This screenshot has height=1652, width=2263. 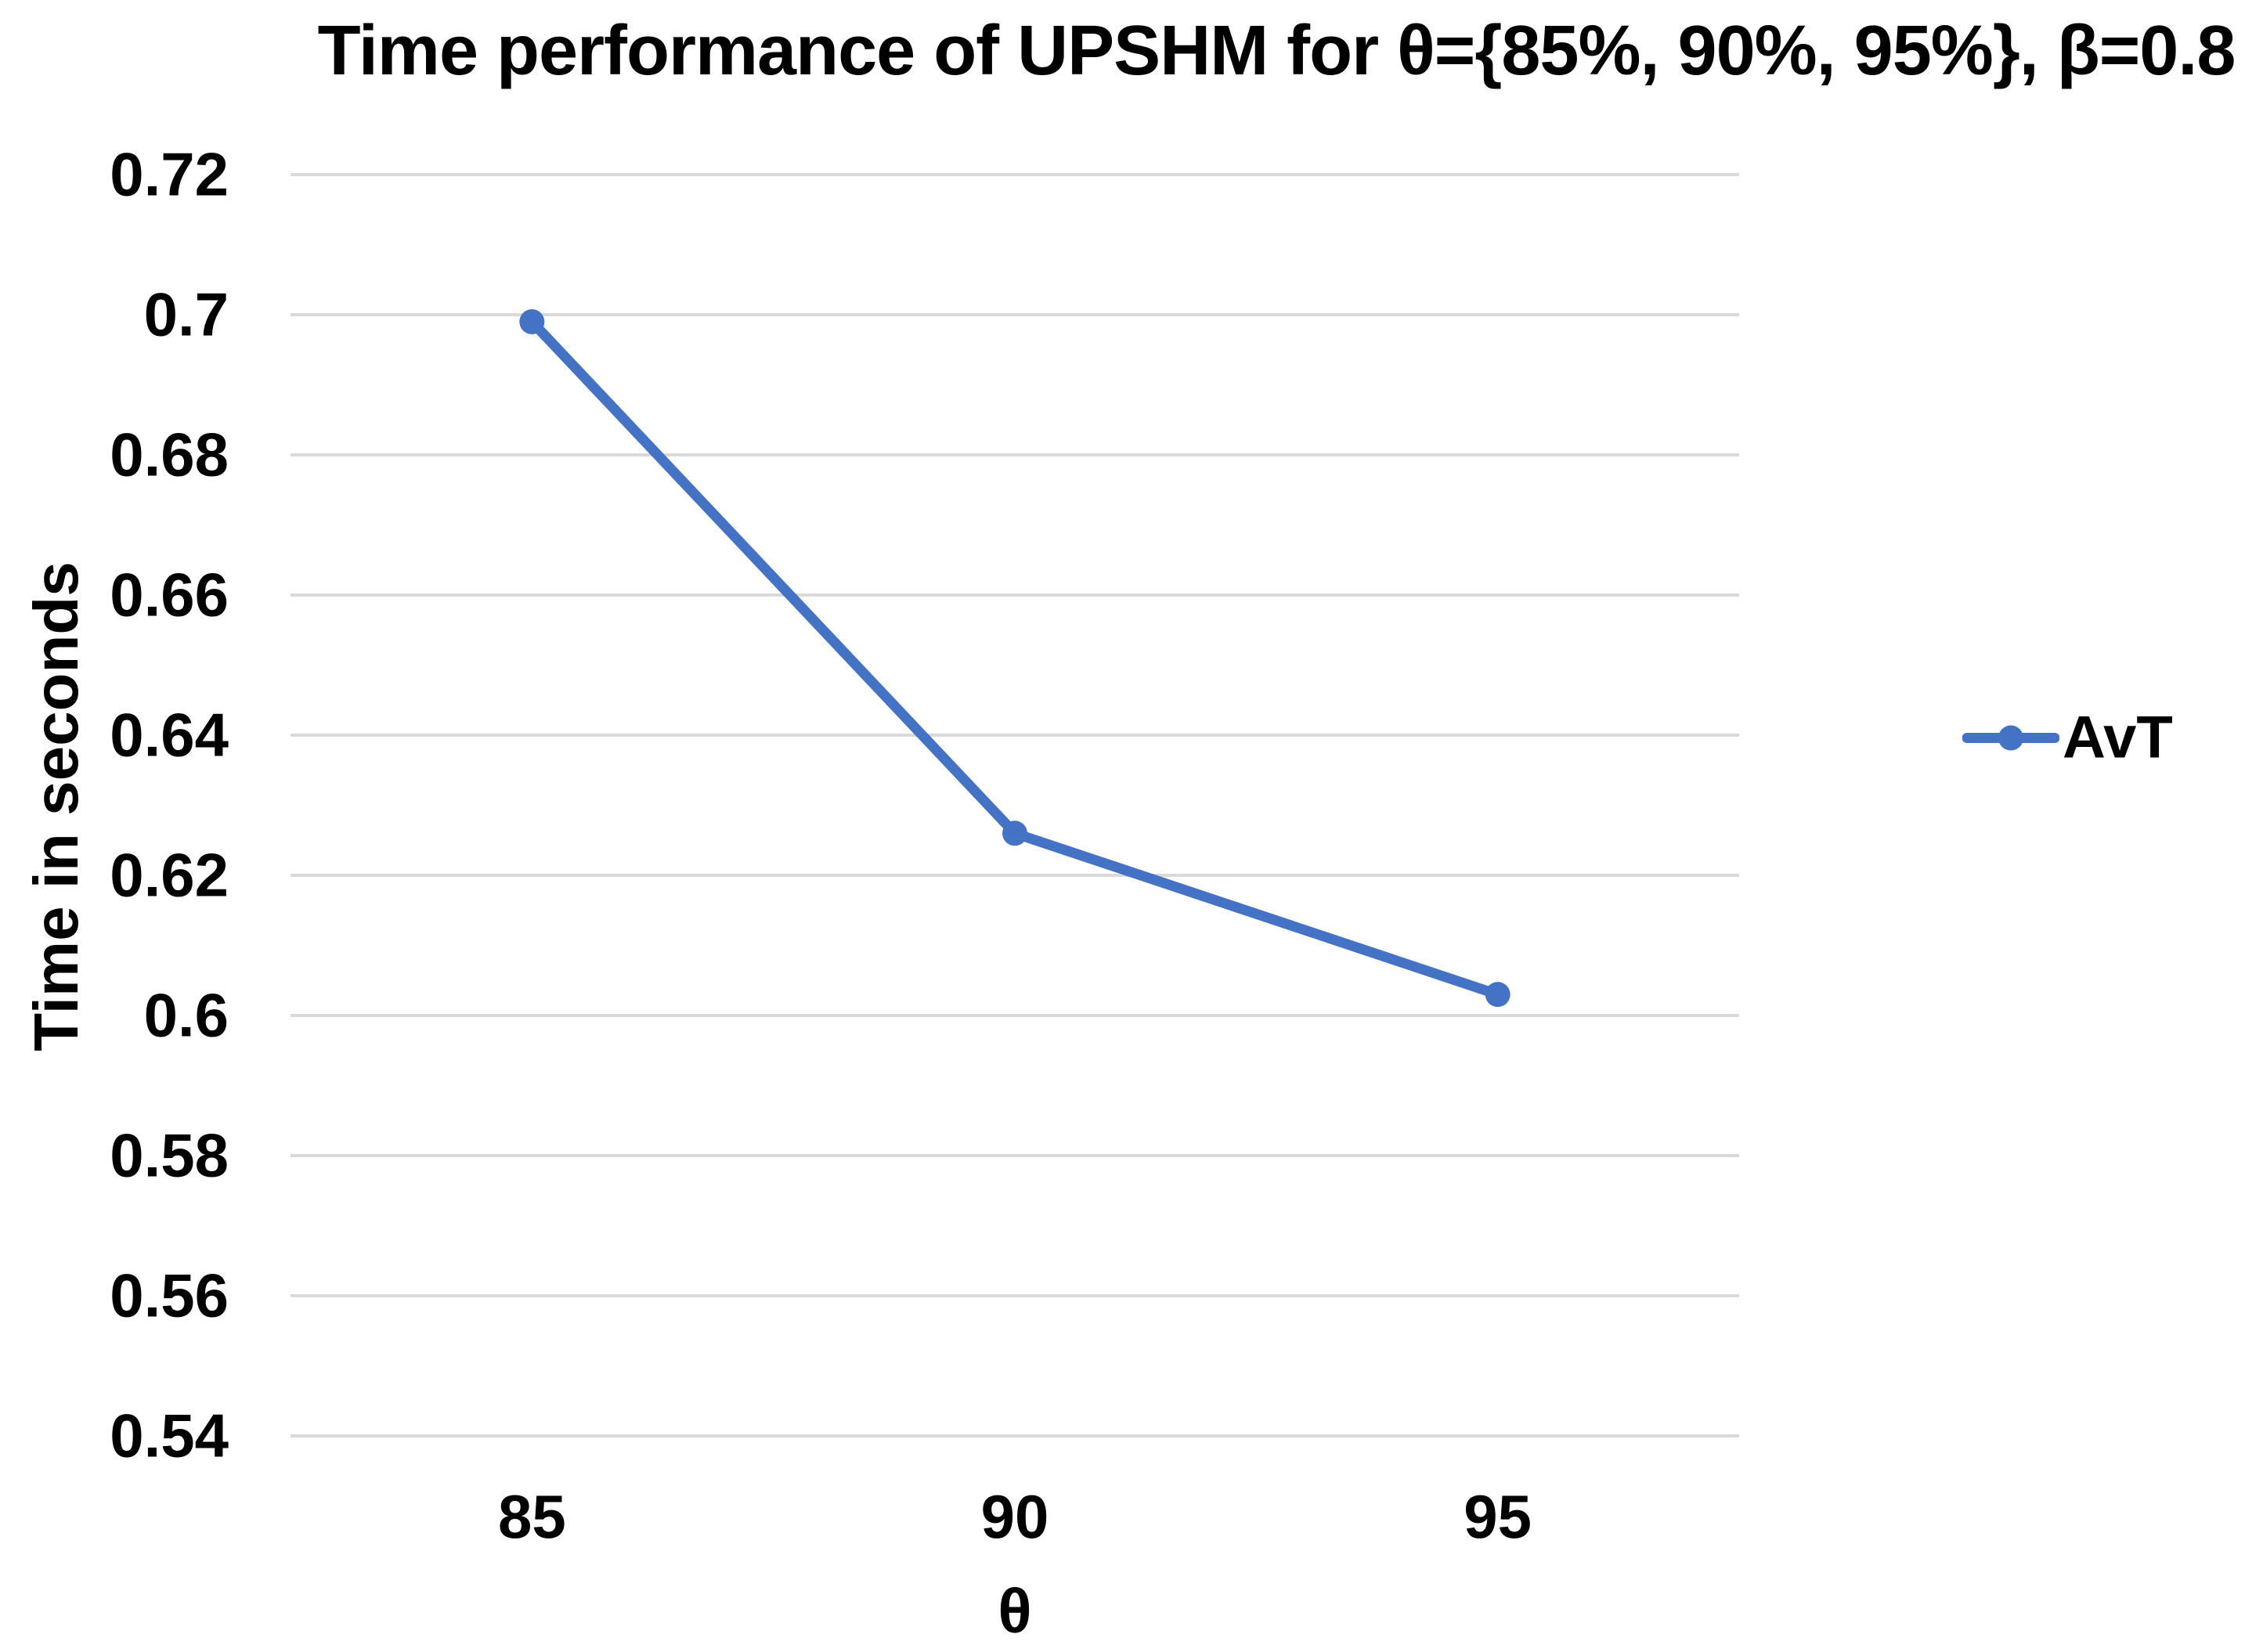 What do you see at coordinates (169, 174) in the screenshot?
I see `y-tick-label: 0.72` at bounding box center [169, 174].